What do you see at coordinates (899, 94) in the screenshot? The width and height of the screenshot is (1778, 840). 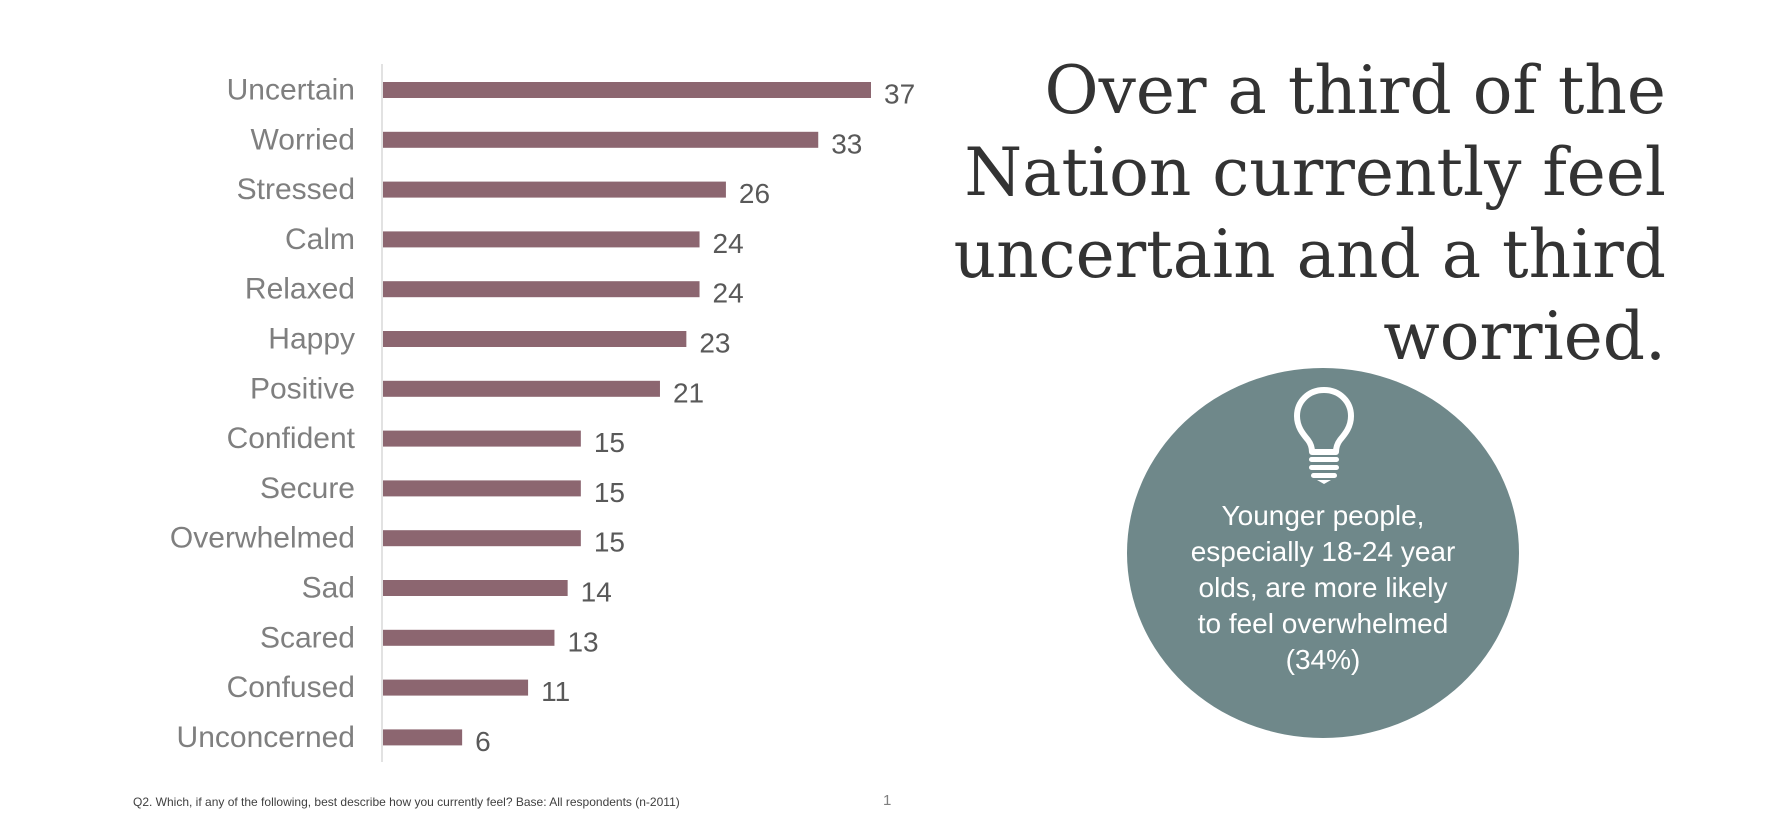 I see `data-label: 37` at bounding box center [899, 94].